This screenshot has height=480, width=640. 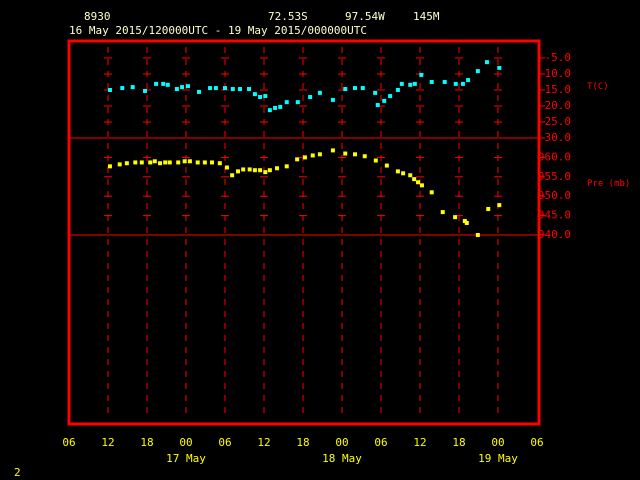 I want to click on y-tick-label: -15.0, so click(x=554, y=89).